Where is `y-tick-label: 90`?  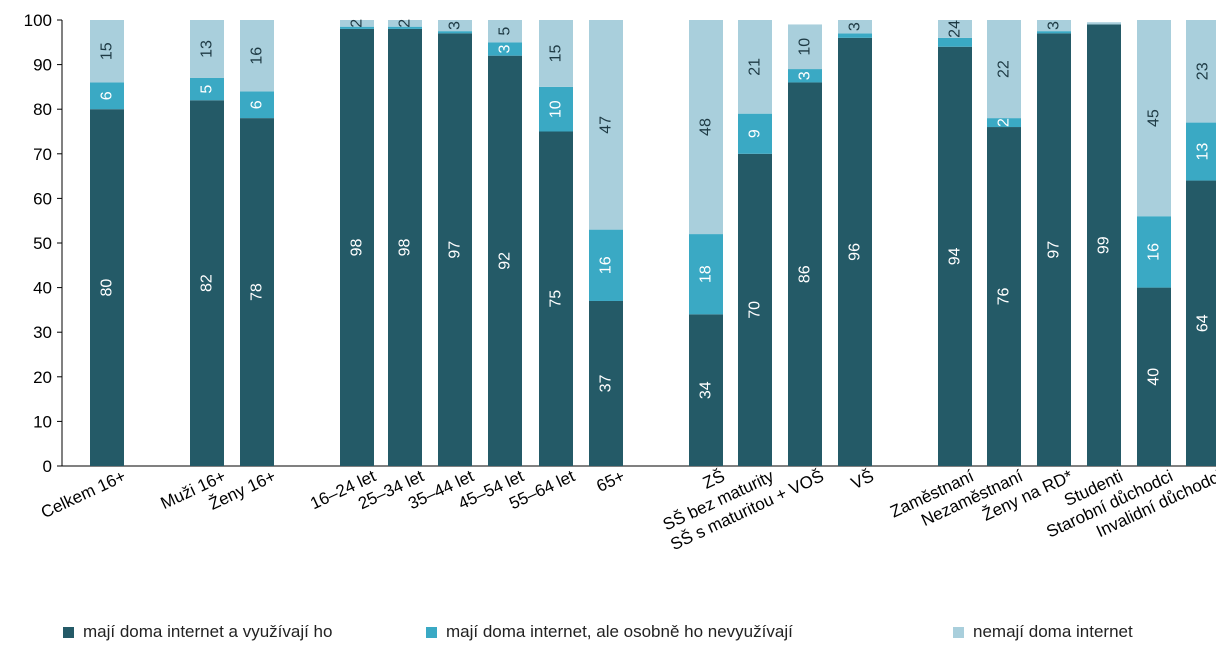
y-tick-label: 90 is located at coordinates (42, 65).